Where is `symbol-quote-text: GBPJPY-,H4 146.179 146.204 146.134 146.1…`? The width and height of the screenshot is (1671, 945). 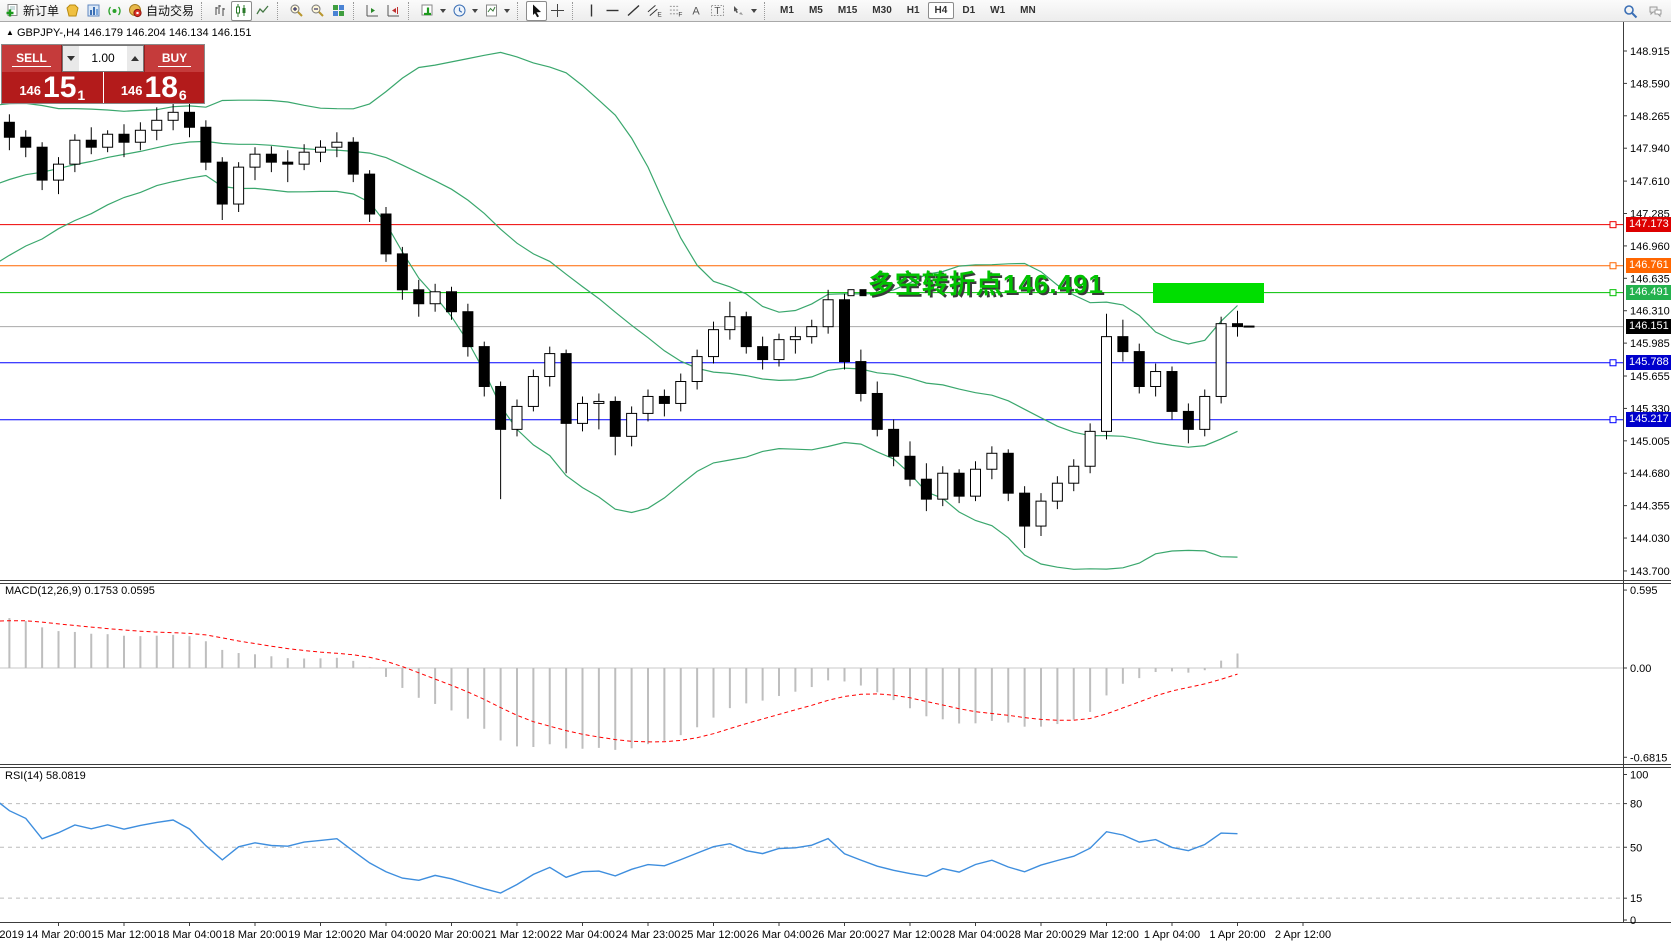 symbol-quote-text: GBPJPY-,H4 146.179 146.204 146.134 146.1… is located at coordinates (134, 33).